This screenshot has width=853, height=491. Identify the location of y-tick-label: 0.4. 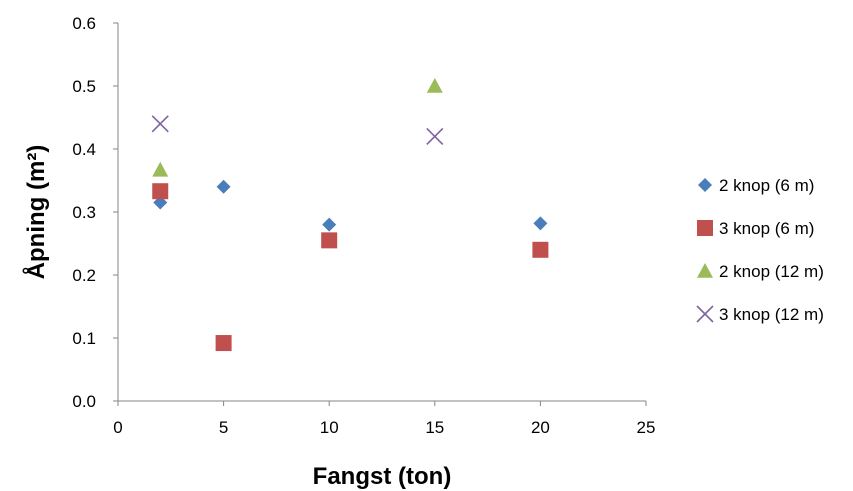
(84, 149).